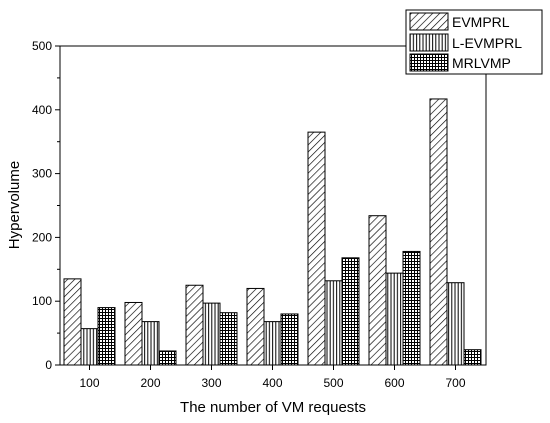 This screenshot has width=550, height=423. I want to click on x-tick-label: 600, so click(394, 383).